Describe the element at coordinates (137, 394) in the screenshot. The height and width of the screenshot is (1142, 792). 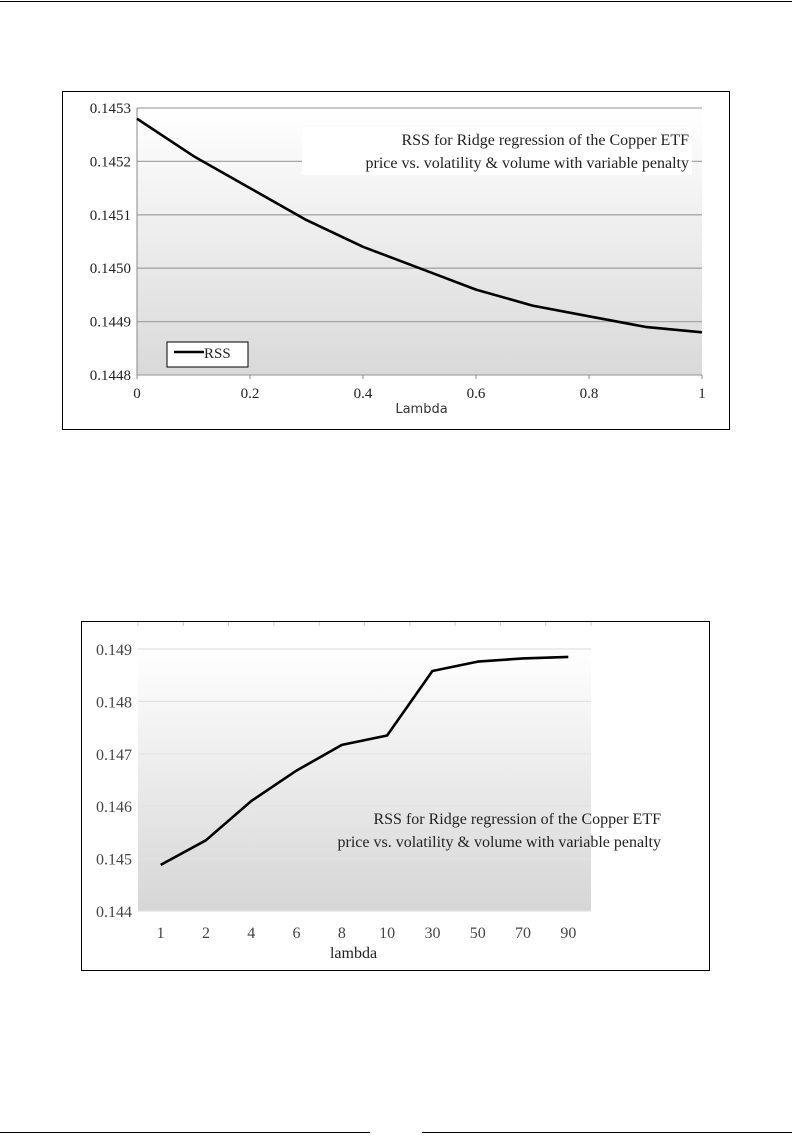
I see `x-tick-label: 0` at that location.